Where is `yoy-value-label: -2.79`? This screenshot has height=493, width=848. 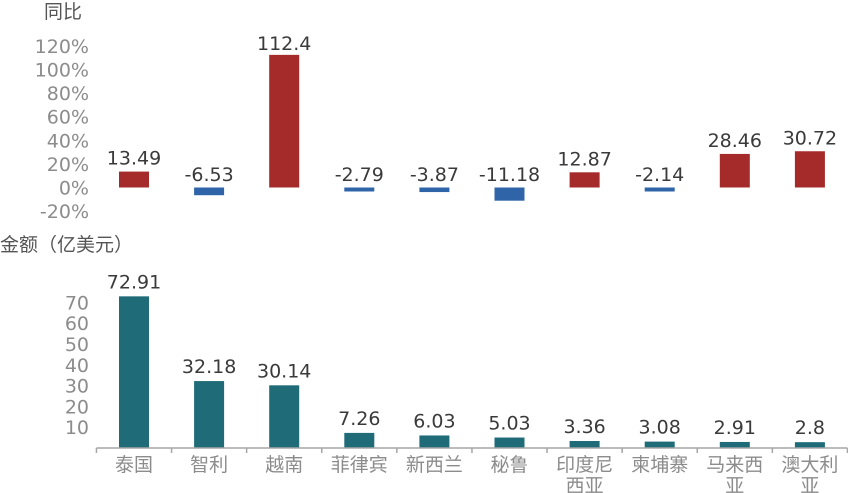
yoy-value-label: -2.79 is located at coordinates (359, 175).